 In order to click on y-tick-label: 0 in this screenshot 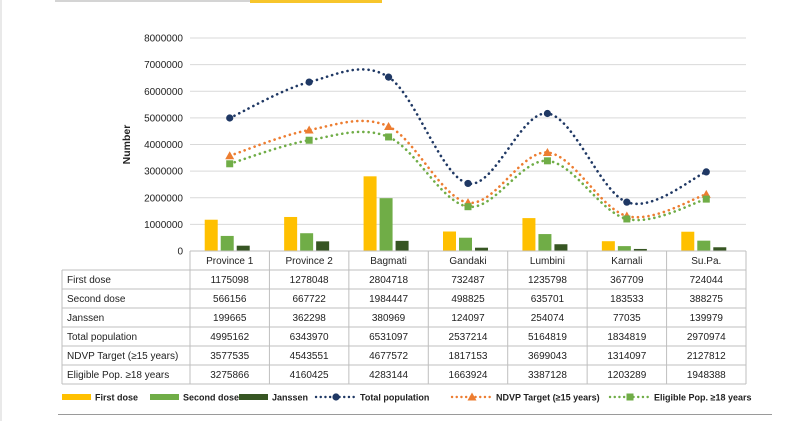, I will do `click(180, 252)`.